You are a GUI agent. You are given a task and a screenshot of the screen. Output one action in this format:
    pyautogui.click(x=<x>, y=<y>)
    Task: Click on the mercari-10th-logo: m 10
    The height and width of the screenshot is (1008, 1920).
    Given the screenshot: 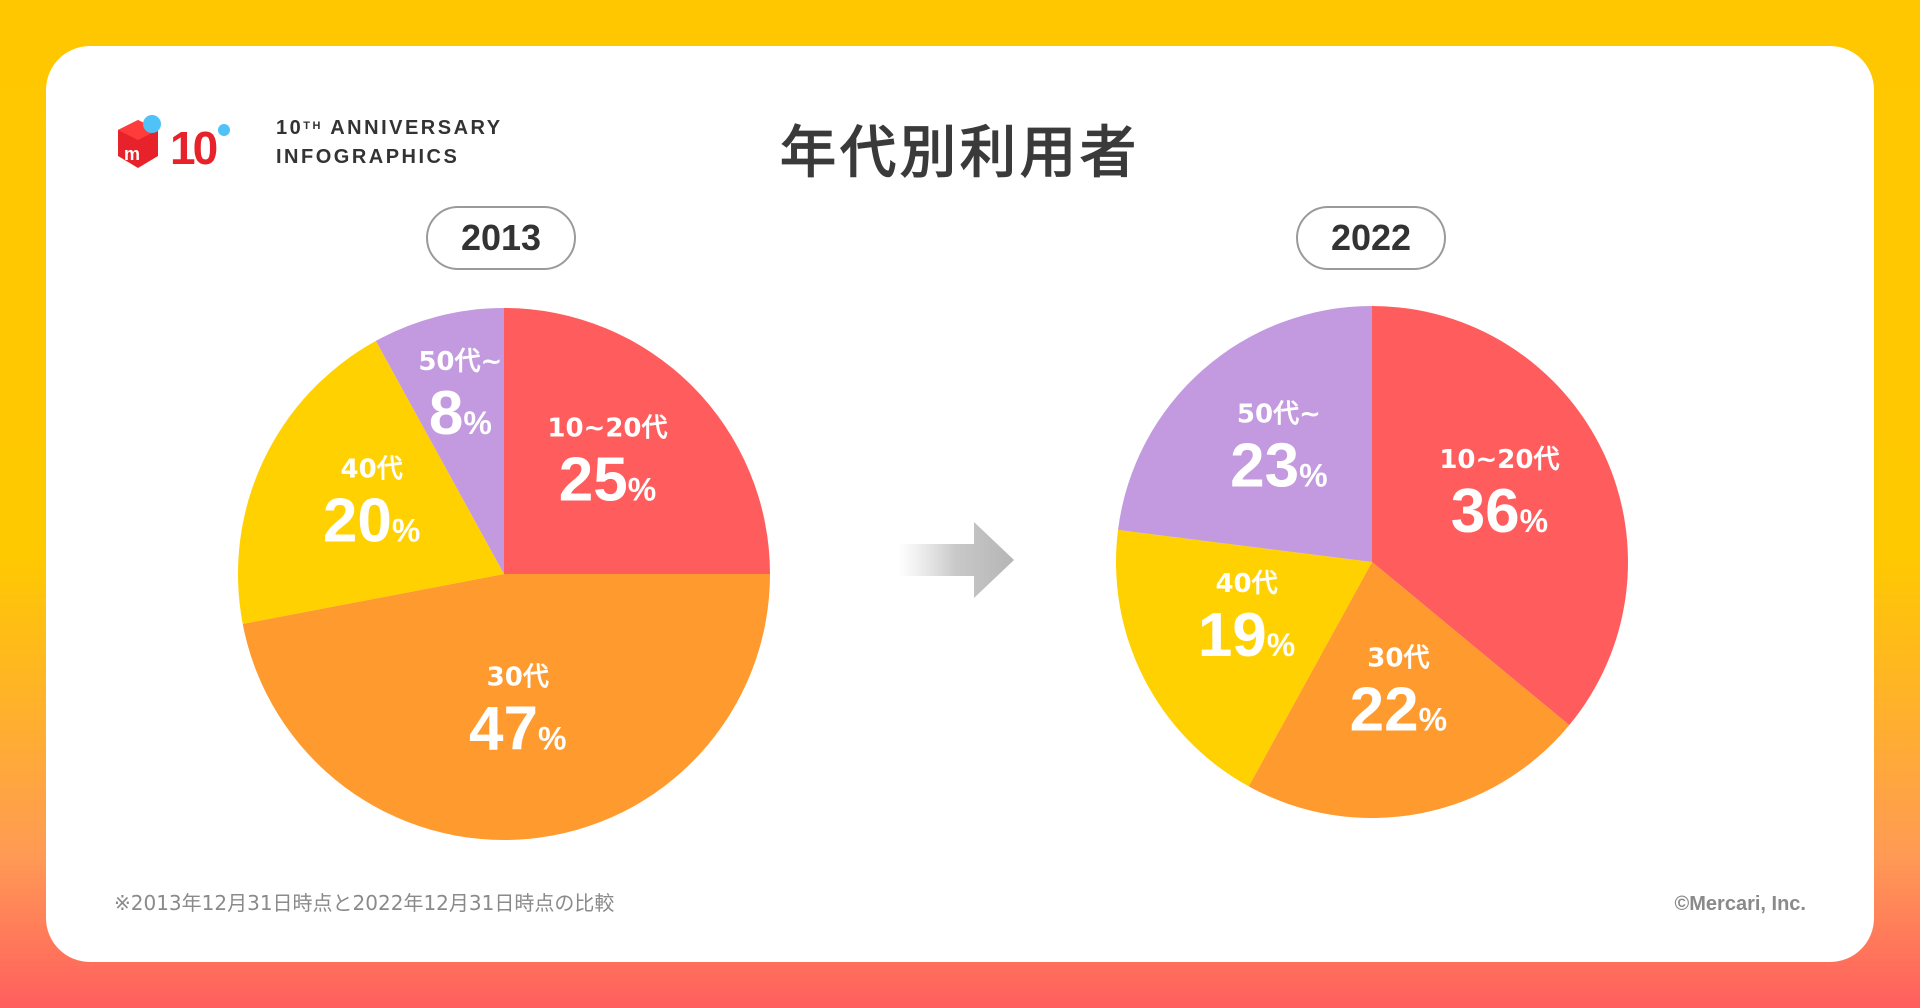 What is the action you would take?
    pyautogui.click(x=174, y=144)
    